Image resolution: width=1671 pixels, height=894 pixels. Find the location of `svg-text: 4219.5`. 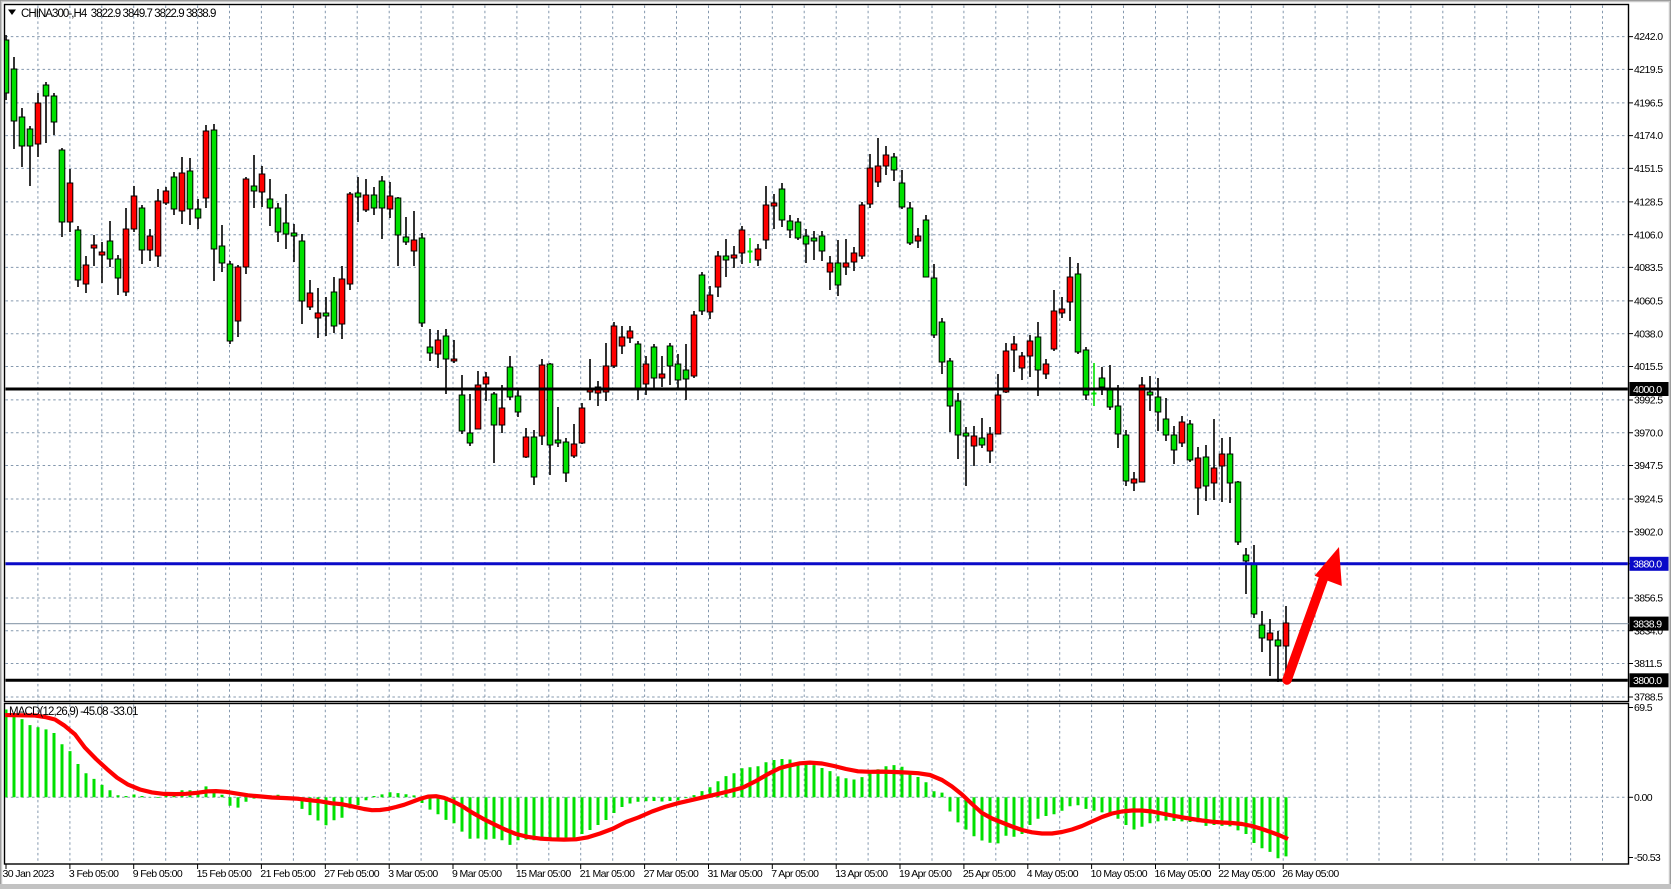

svg-text: 4219.5 is located at coordinates (1648, 70).